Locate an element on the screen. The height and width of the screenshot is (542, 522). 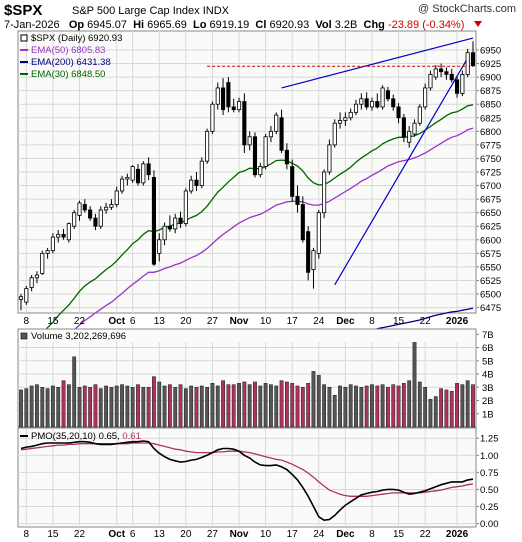
ticker-name: S&P 500 Large Cap Index INDX is located at coordinates (150, 11).